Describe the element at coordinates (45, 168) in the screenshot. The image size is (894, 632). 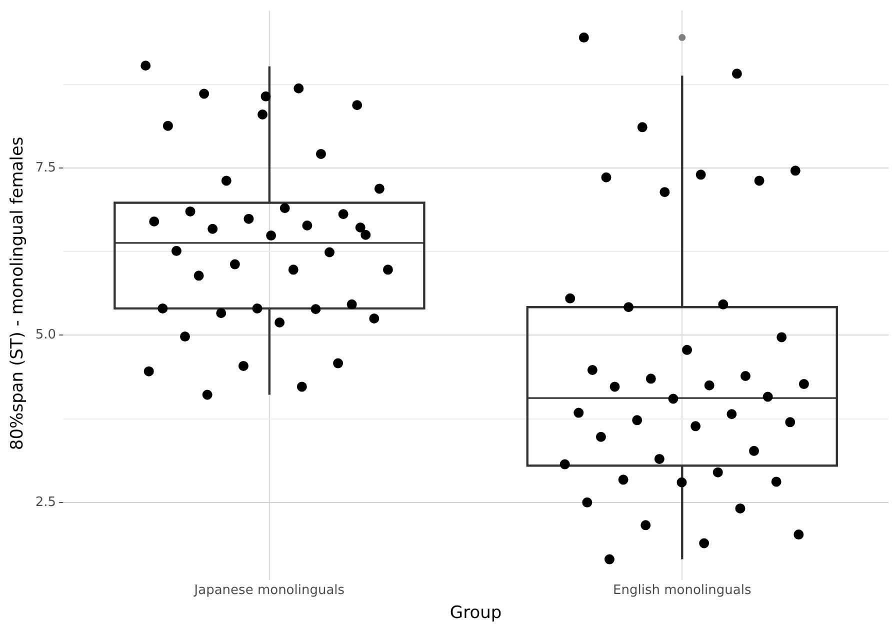
I see `y-tick-label: 7.5` at that location.